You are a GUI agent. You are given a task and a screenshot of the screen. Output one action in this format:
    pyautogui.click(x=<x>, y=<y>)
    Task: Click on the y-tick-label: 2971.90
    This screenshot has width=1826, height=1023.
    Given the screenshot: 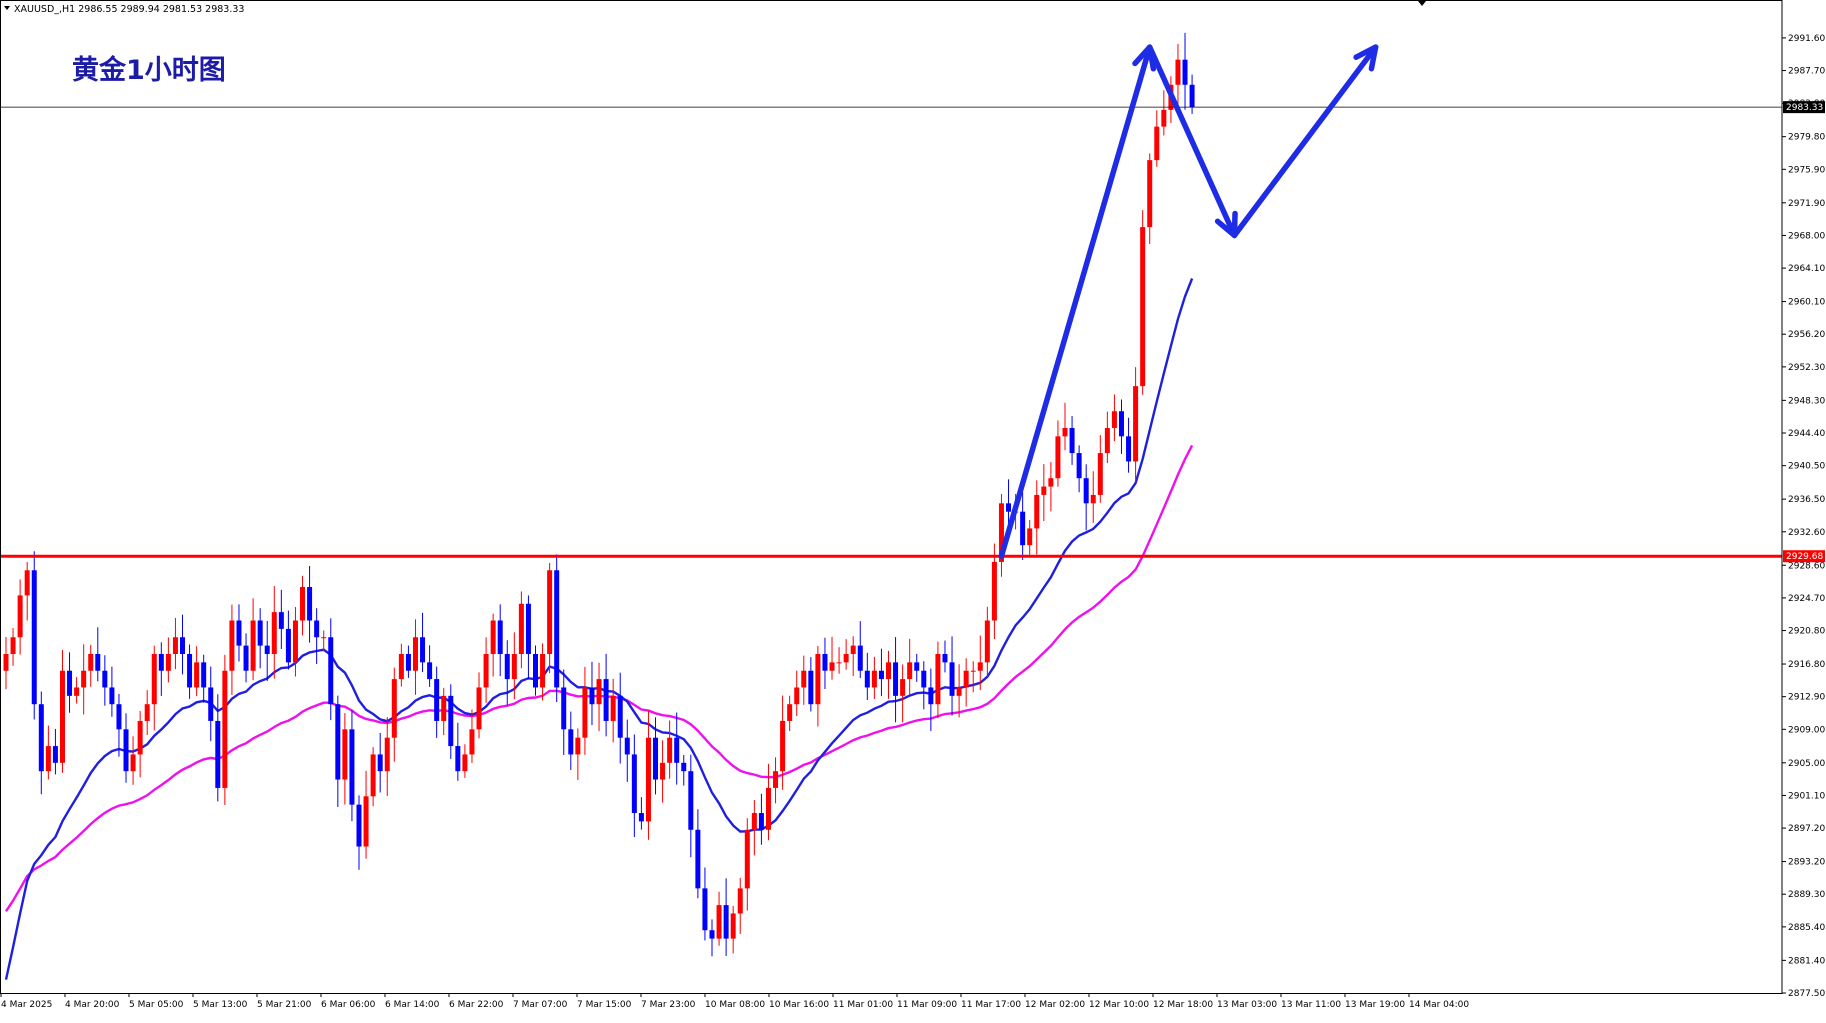 What is the action you would take?
    pyautogui.click(x=1806, y=204)
    